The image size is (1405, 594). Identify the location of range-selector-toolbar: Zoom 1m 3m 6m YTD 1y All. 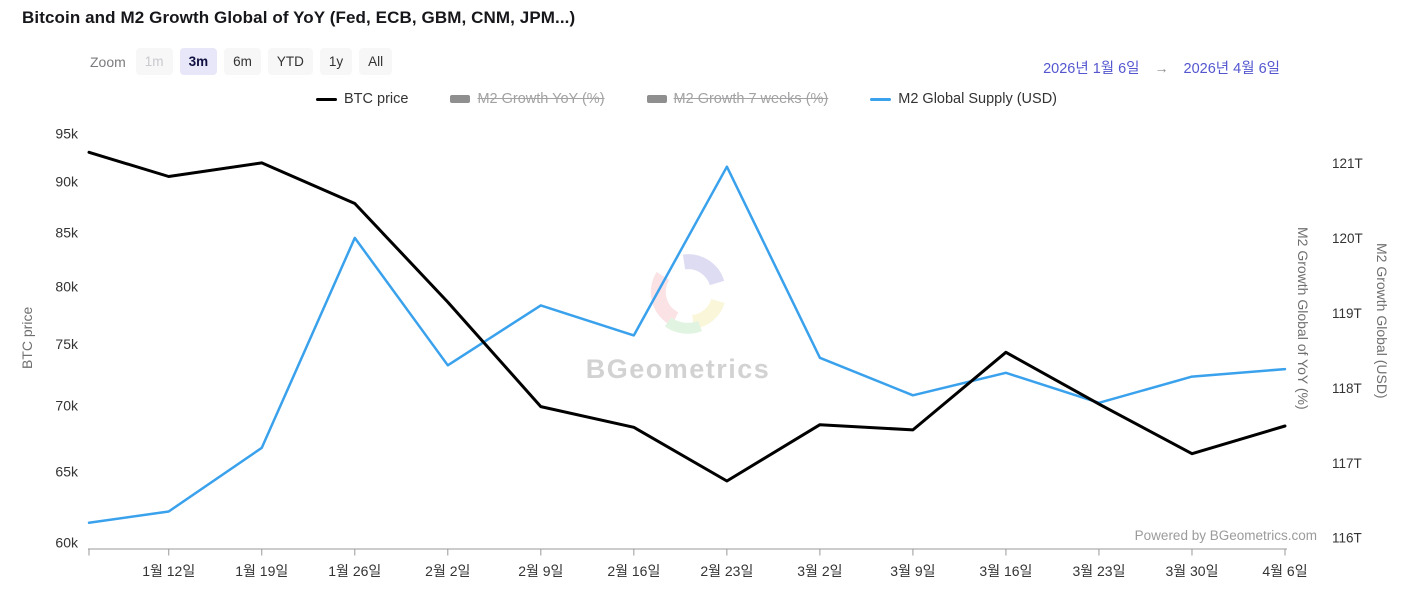
(244, 61).